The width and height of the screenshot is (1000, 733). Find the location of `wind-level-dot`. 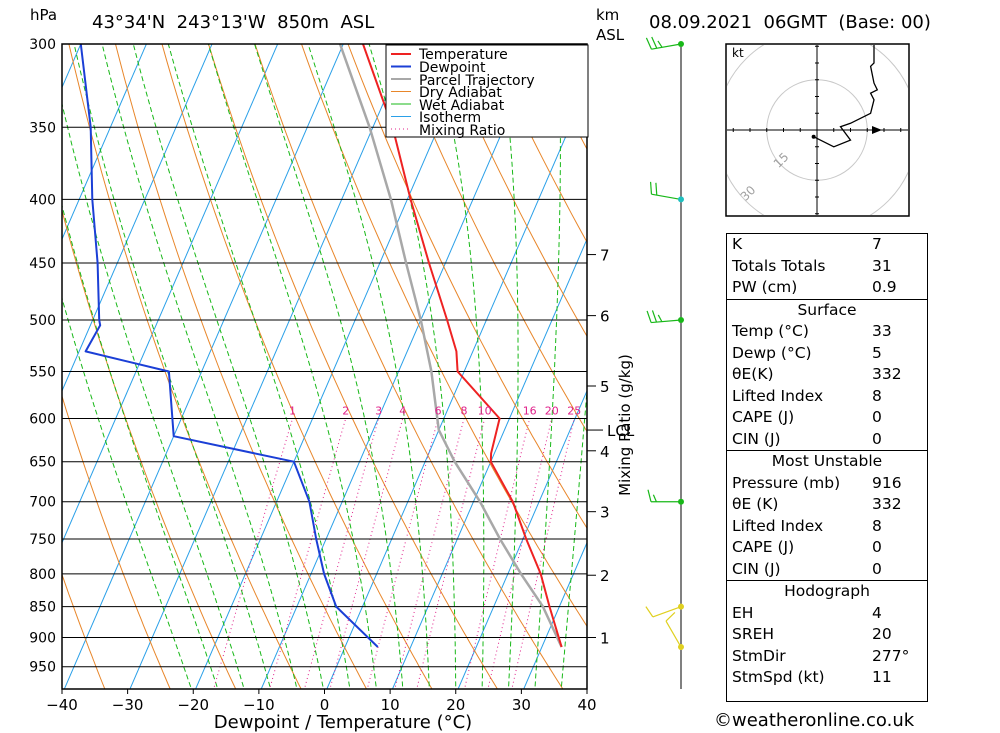

wind-level-dot is located at coordinates (681, 319).